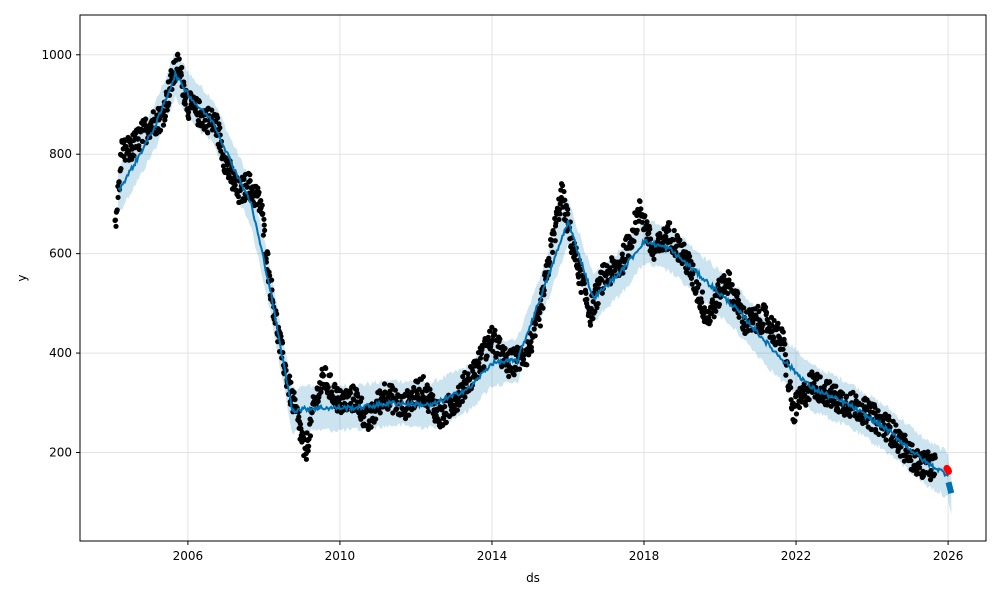  I want to click on y-tick-label: 600, so click(60, 254).